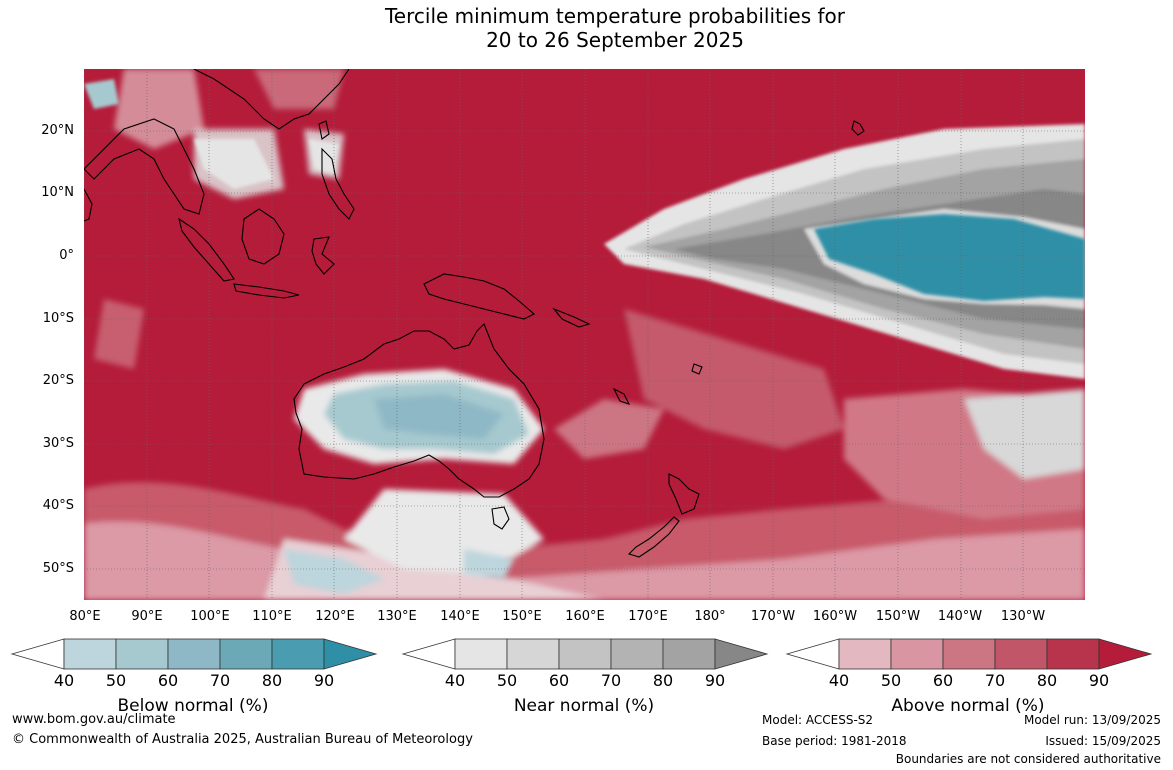 Image resolution: width=1173 pixels, height=770 pixels. I want to click on near-tick-40: 40, so click(455, 680).